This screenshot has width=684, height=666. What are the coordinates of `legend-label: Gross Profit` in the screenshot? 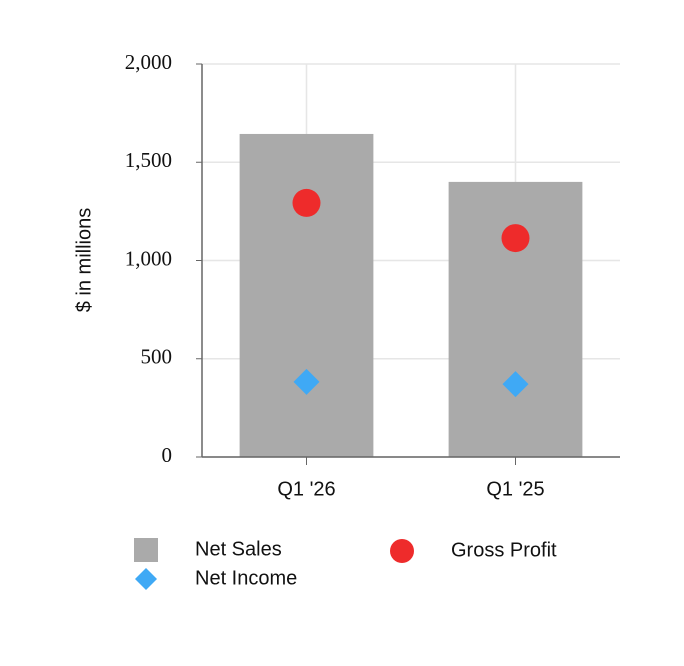 It's located at (504, 550).